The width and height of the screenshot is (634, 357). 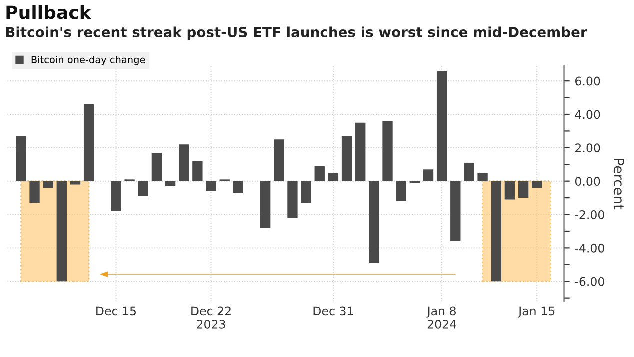 I want to click on y-axis-title: Percent, so click(x=619, y=184).